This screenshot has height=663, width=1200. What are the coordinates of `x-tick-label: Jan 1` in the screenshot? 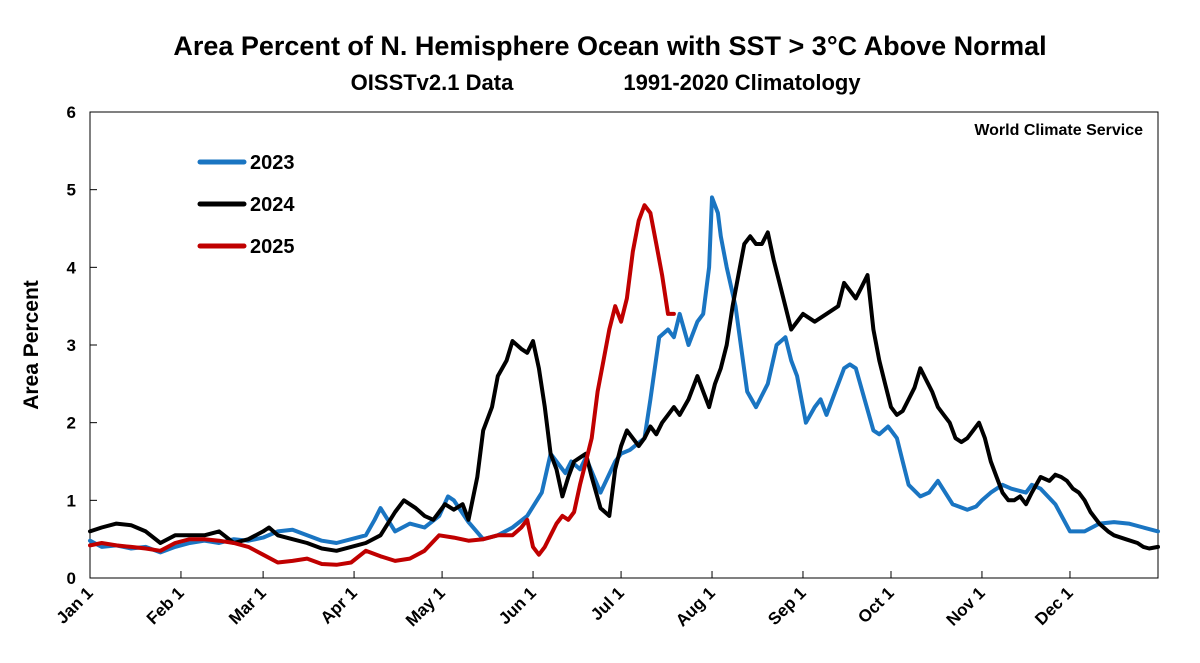 It's located at (75, 605).